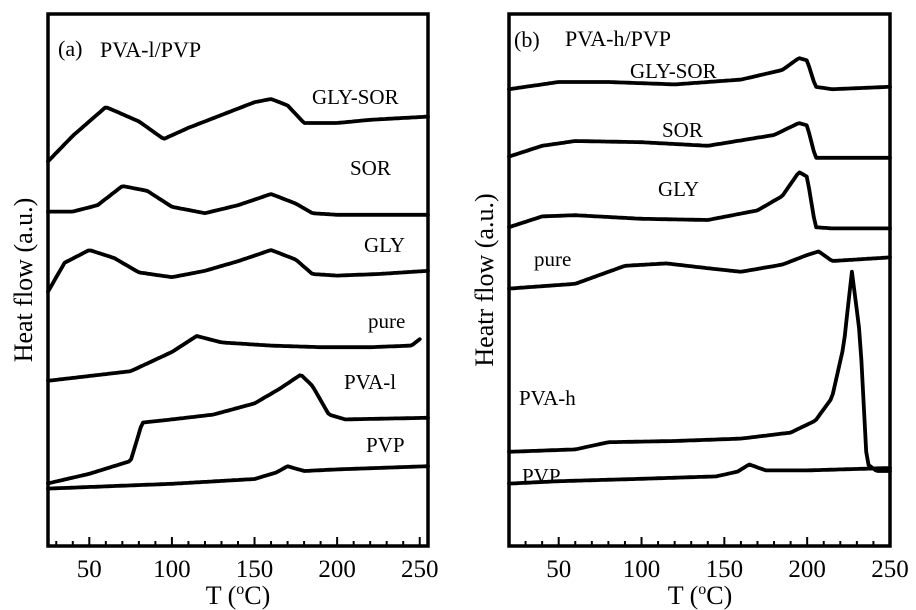  I want to click on curve-label-b-pva-h: PVA-h, so click(547, 398).